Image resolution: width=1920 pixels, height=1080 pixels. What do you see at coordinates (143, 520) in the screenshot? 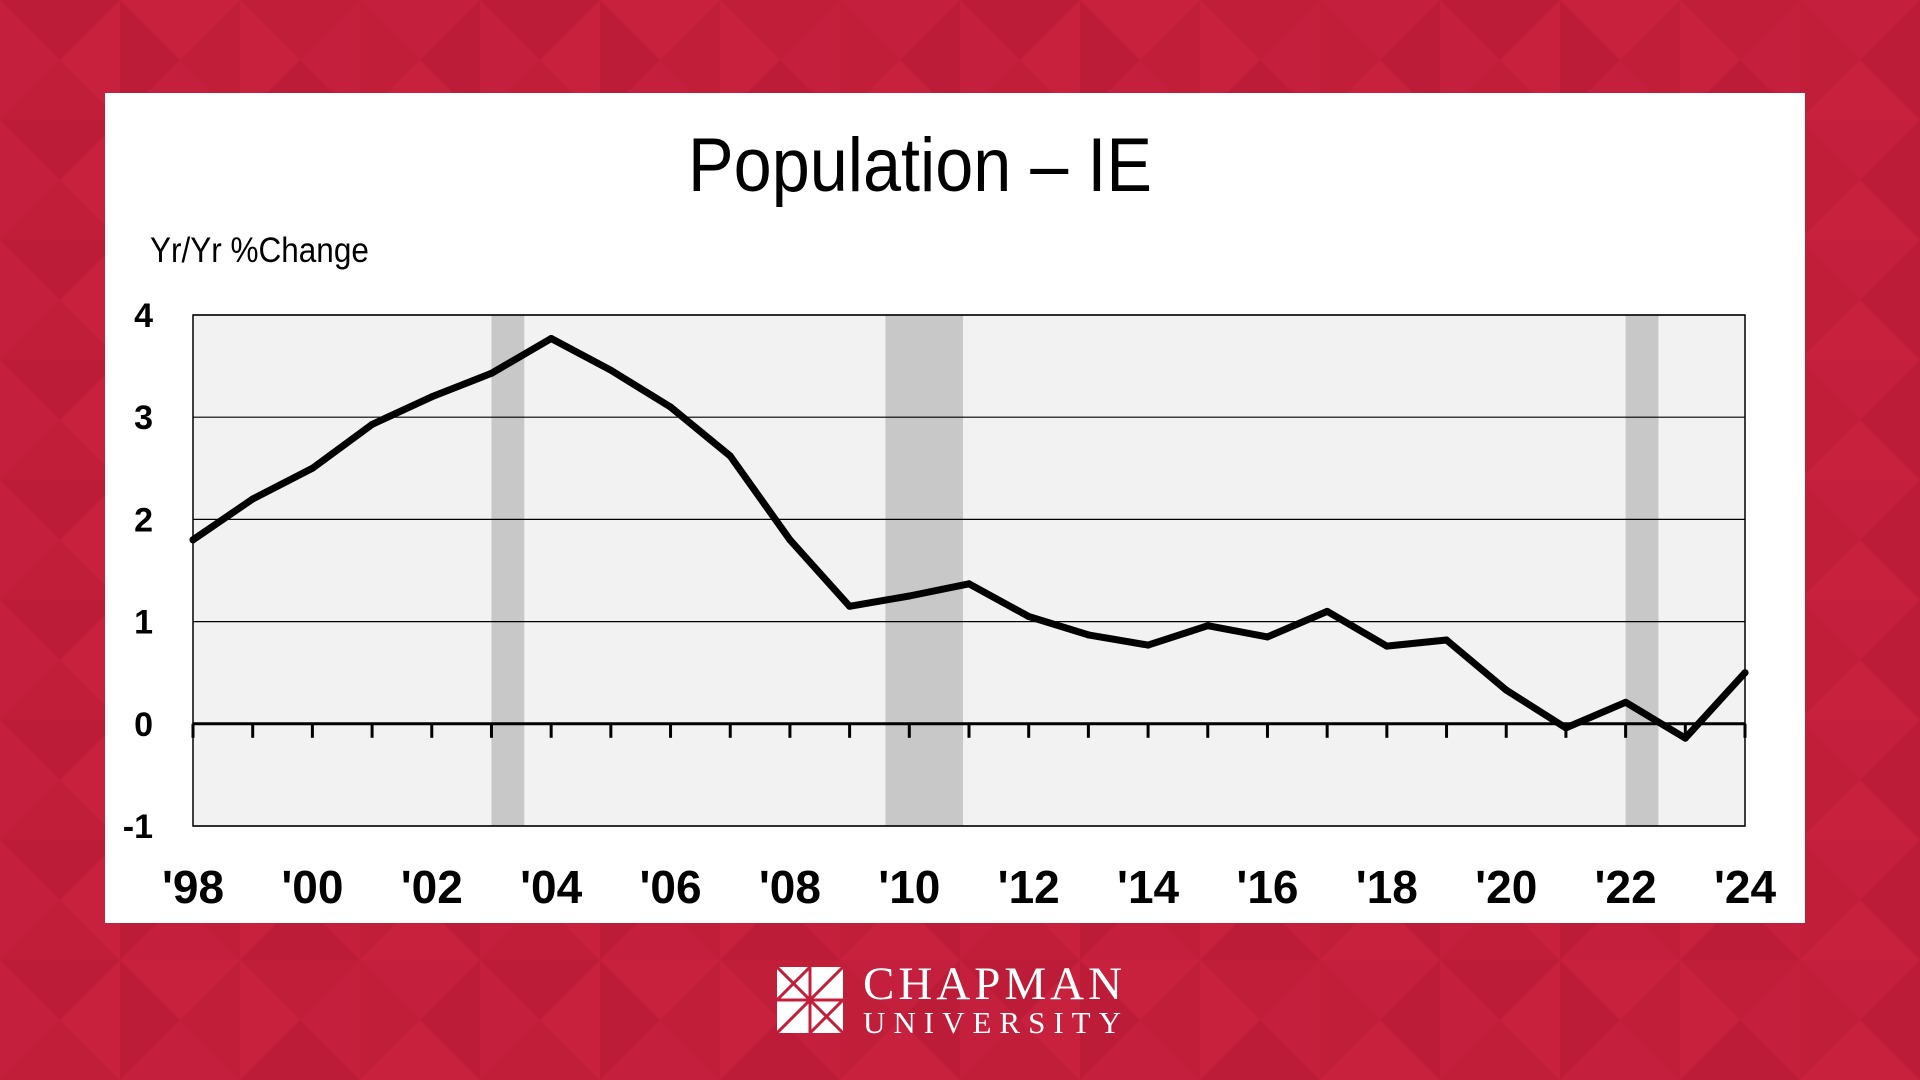
I see `y-tick-label: 2` at bounding box center [143, 520].